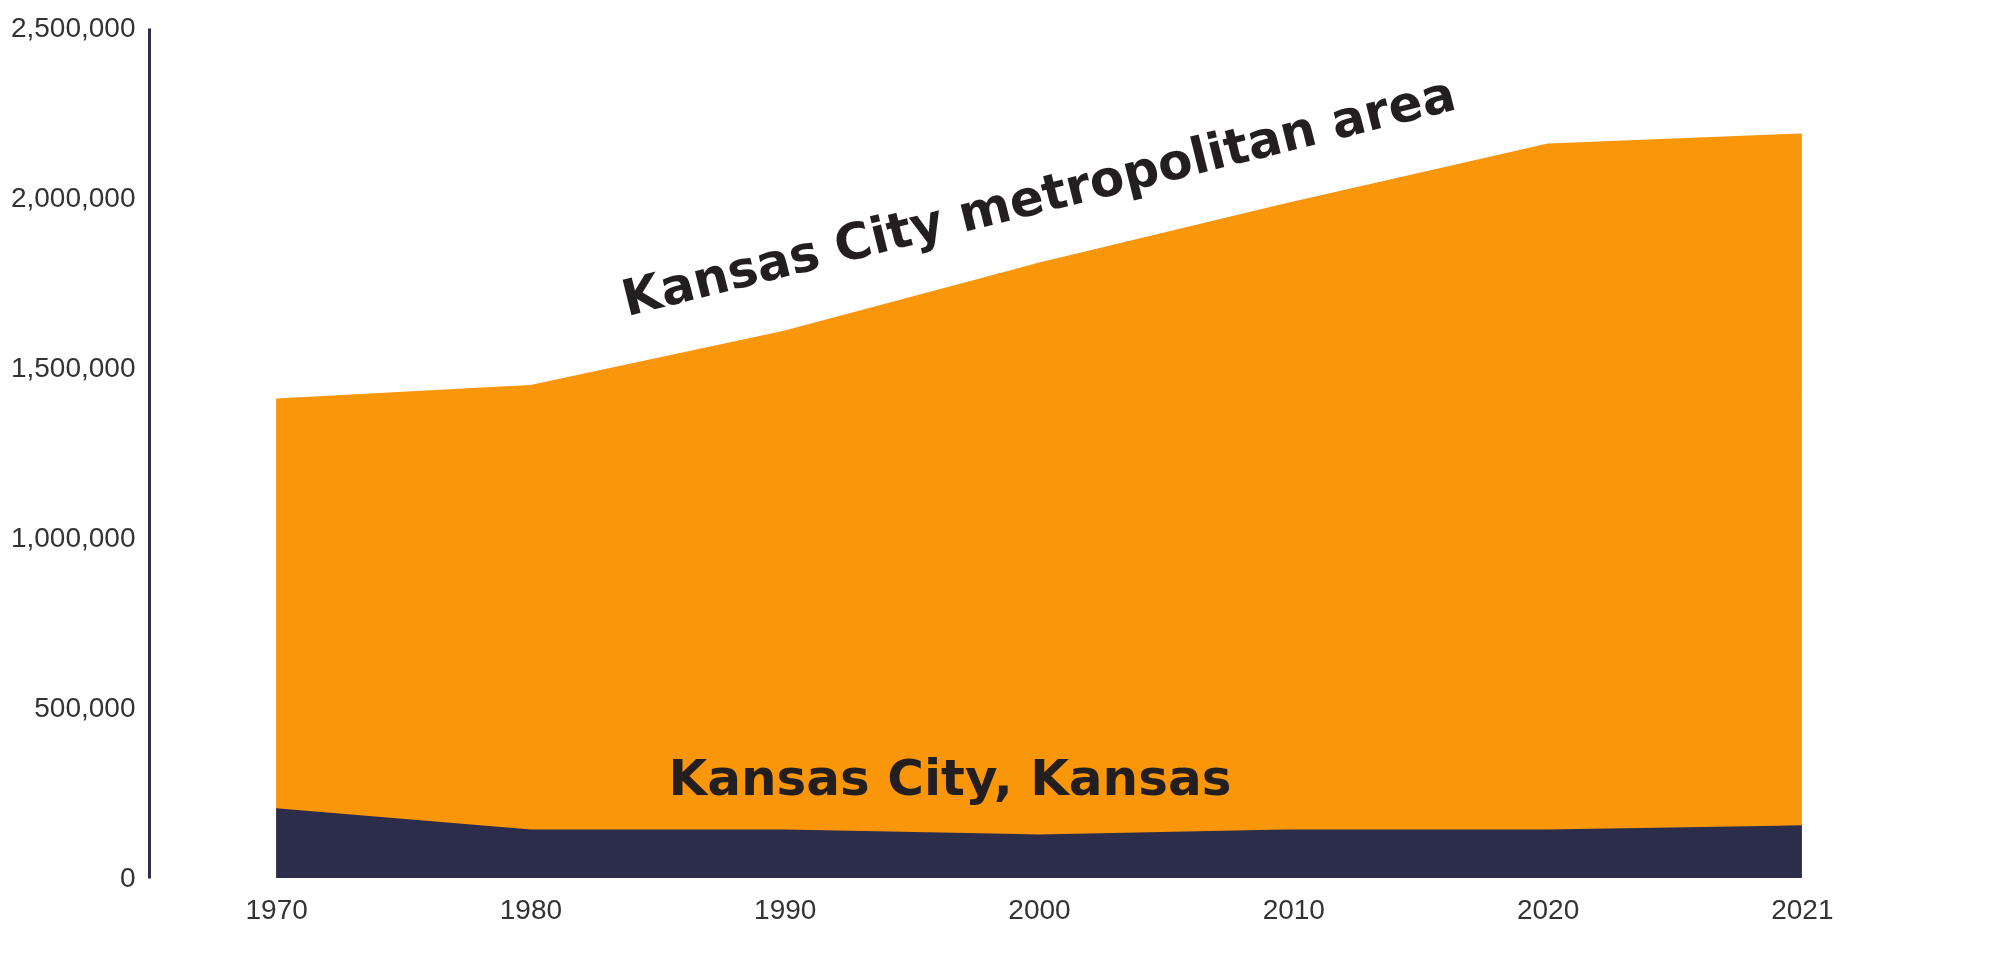 The height and width of the screenshot is (959, 2012). I want to click on x-tick-label: 1990, so click(785, 909).